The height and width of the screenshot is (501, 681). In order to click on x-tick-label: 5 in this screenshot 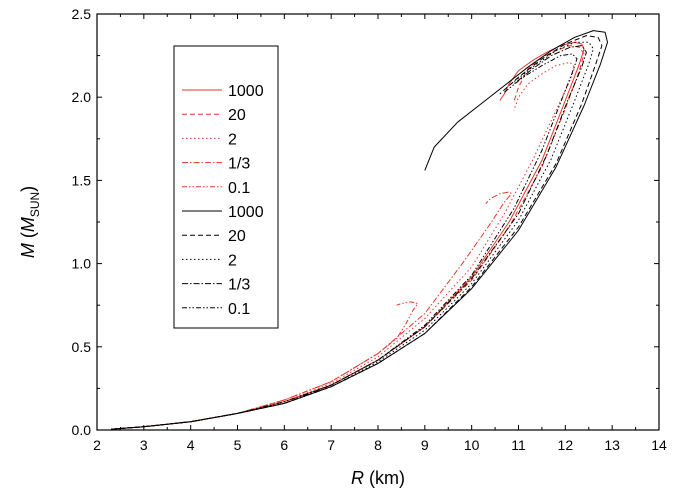, I will do `click(238, 445)`.